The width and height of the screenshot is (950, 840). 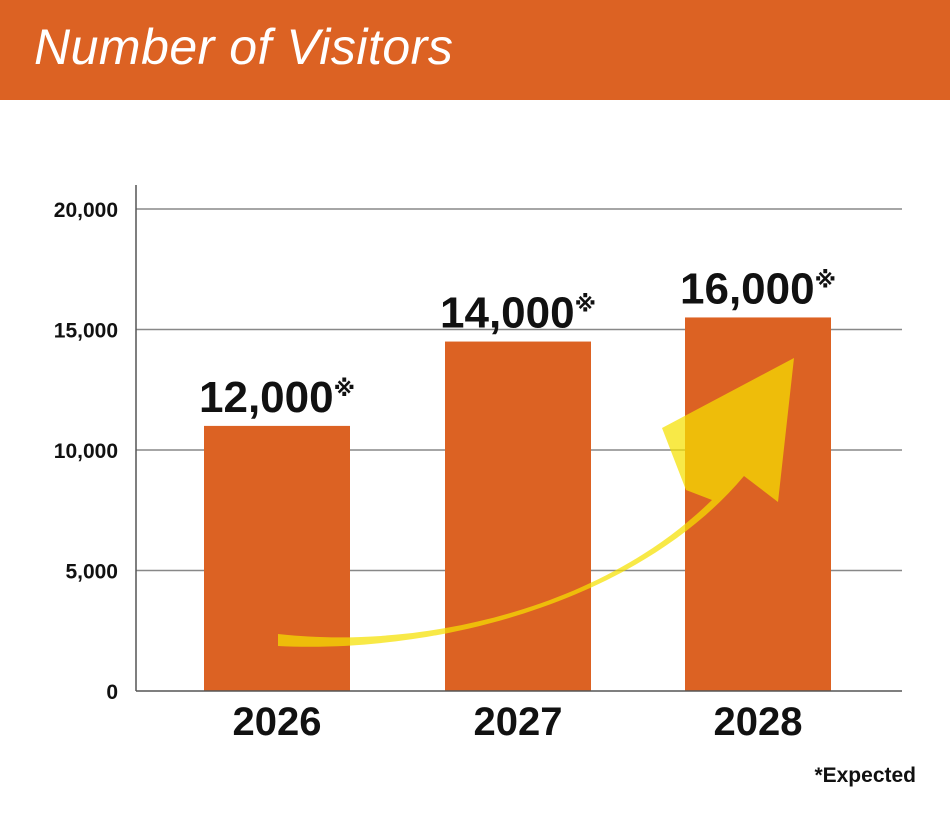 I want to click on y-tick-label: 15,000, so click(x=86, y=331).